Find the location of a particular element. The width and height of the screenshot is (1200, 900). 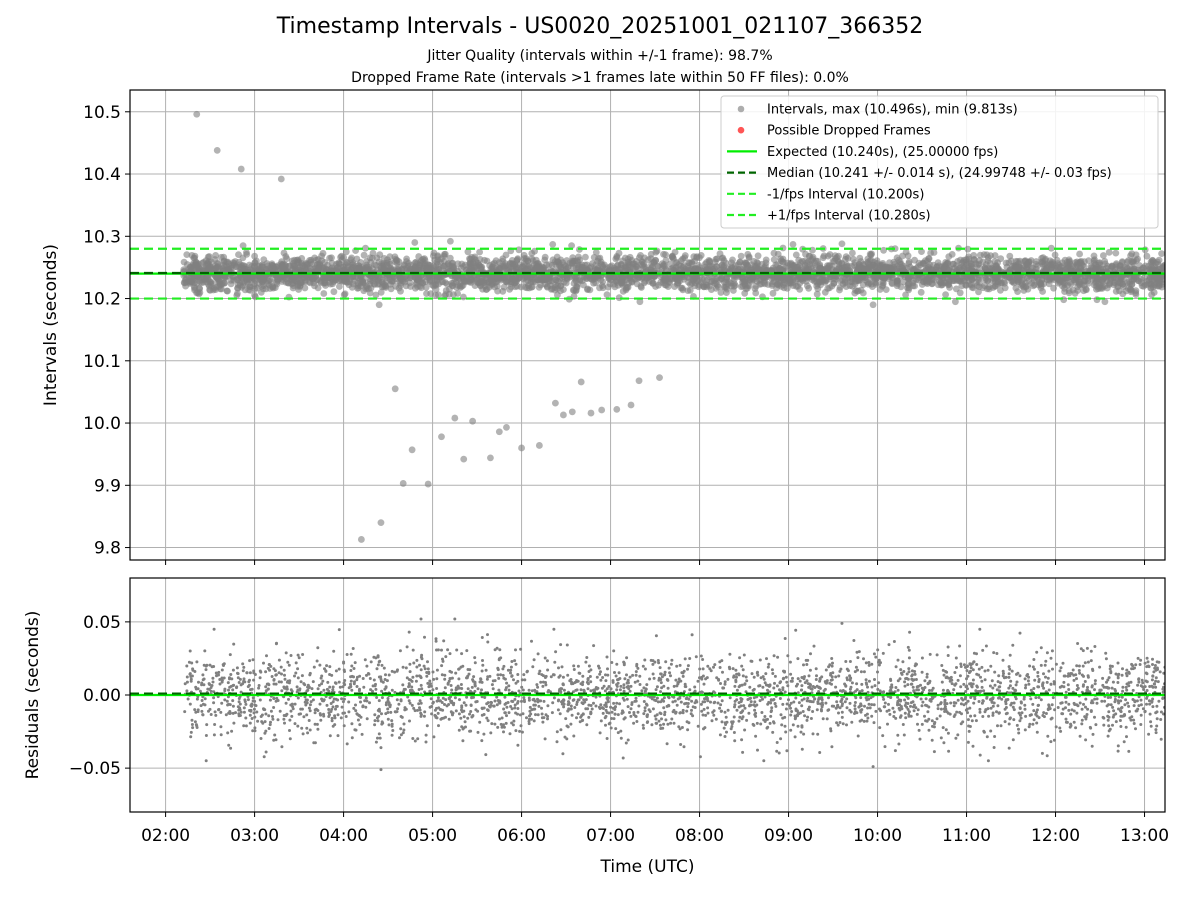

y-tick-label: 10.4 is located at coordinates (102, 175).